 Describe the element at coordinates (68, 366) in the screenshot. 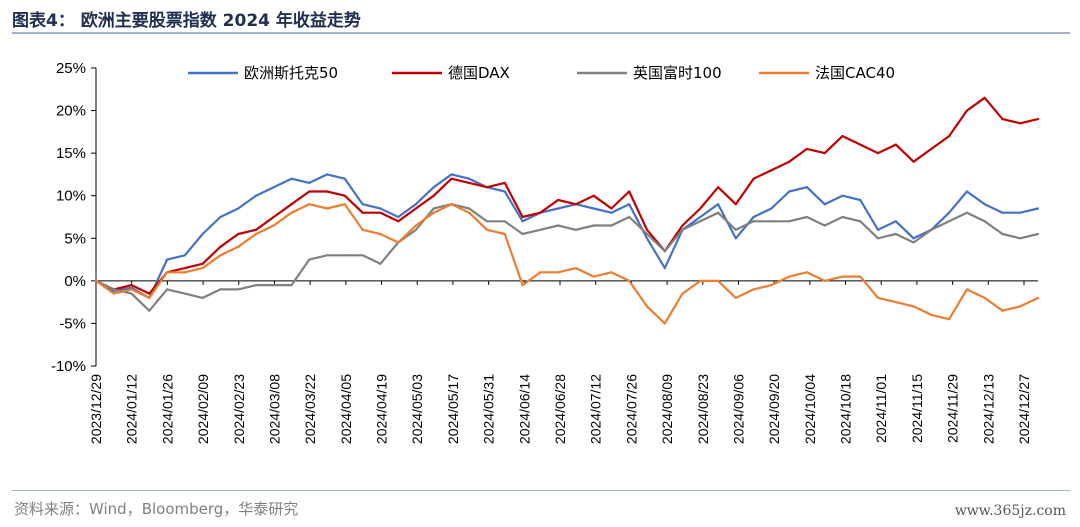

I see `y-tick-label: -10%` at that location.